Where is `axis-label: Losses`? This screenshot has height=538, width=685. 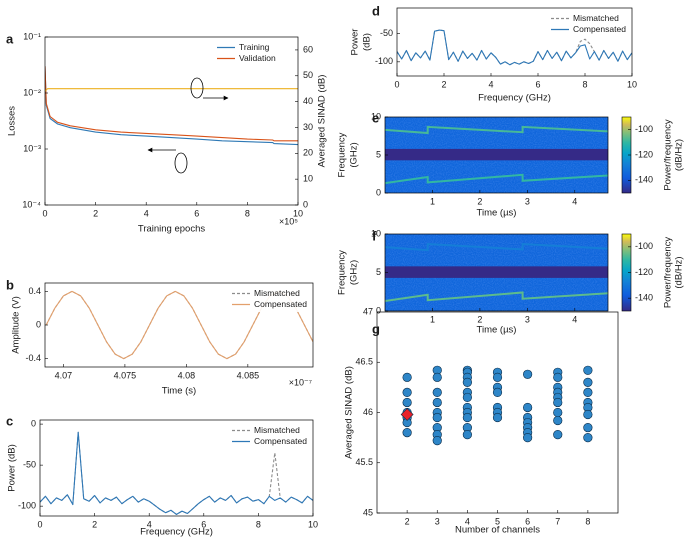
axis-label: Losses is located at coordinates (12, 121).